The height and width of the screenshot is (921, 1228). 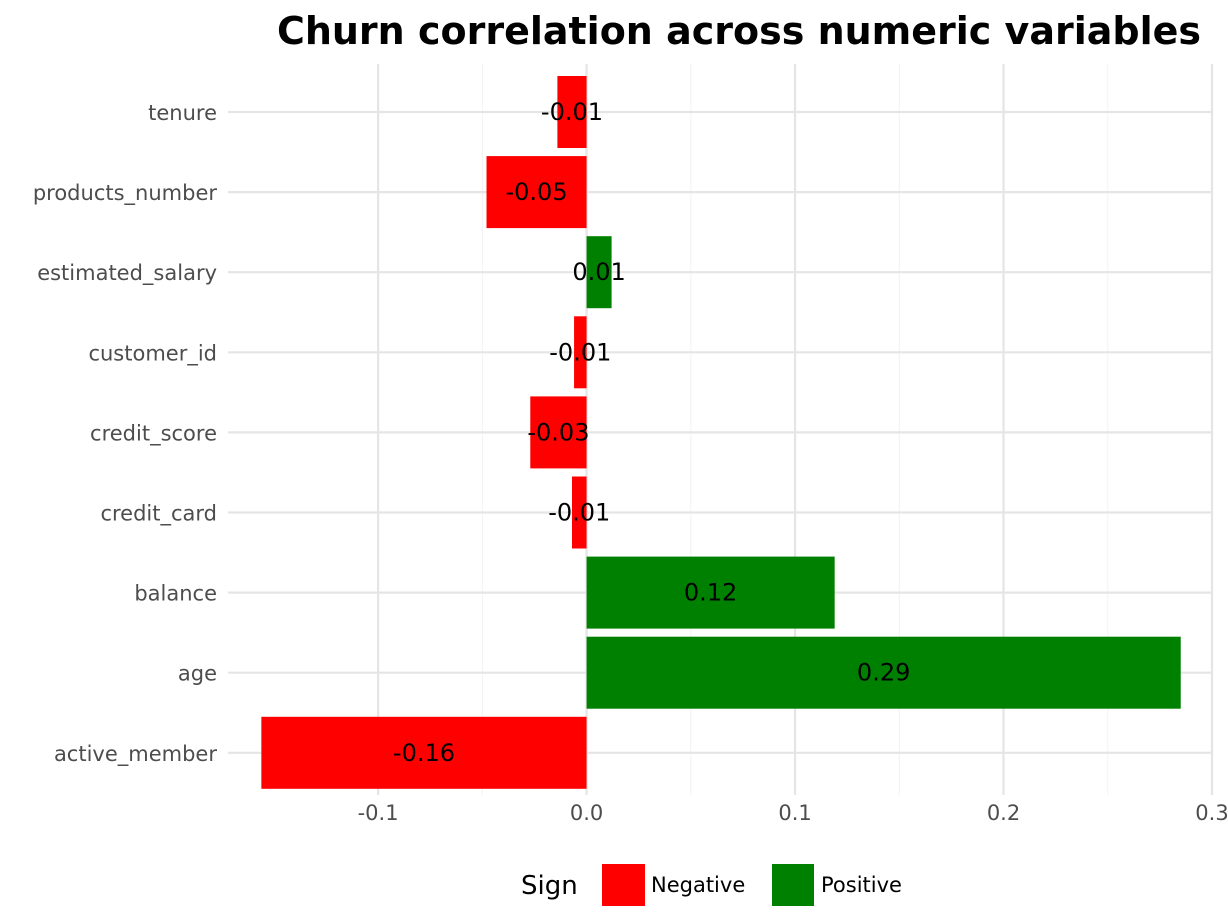 I want to click on data-label-tenure: -0.01, so click(x=572, y=112).